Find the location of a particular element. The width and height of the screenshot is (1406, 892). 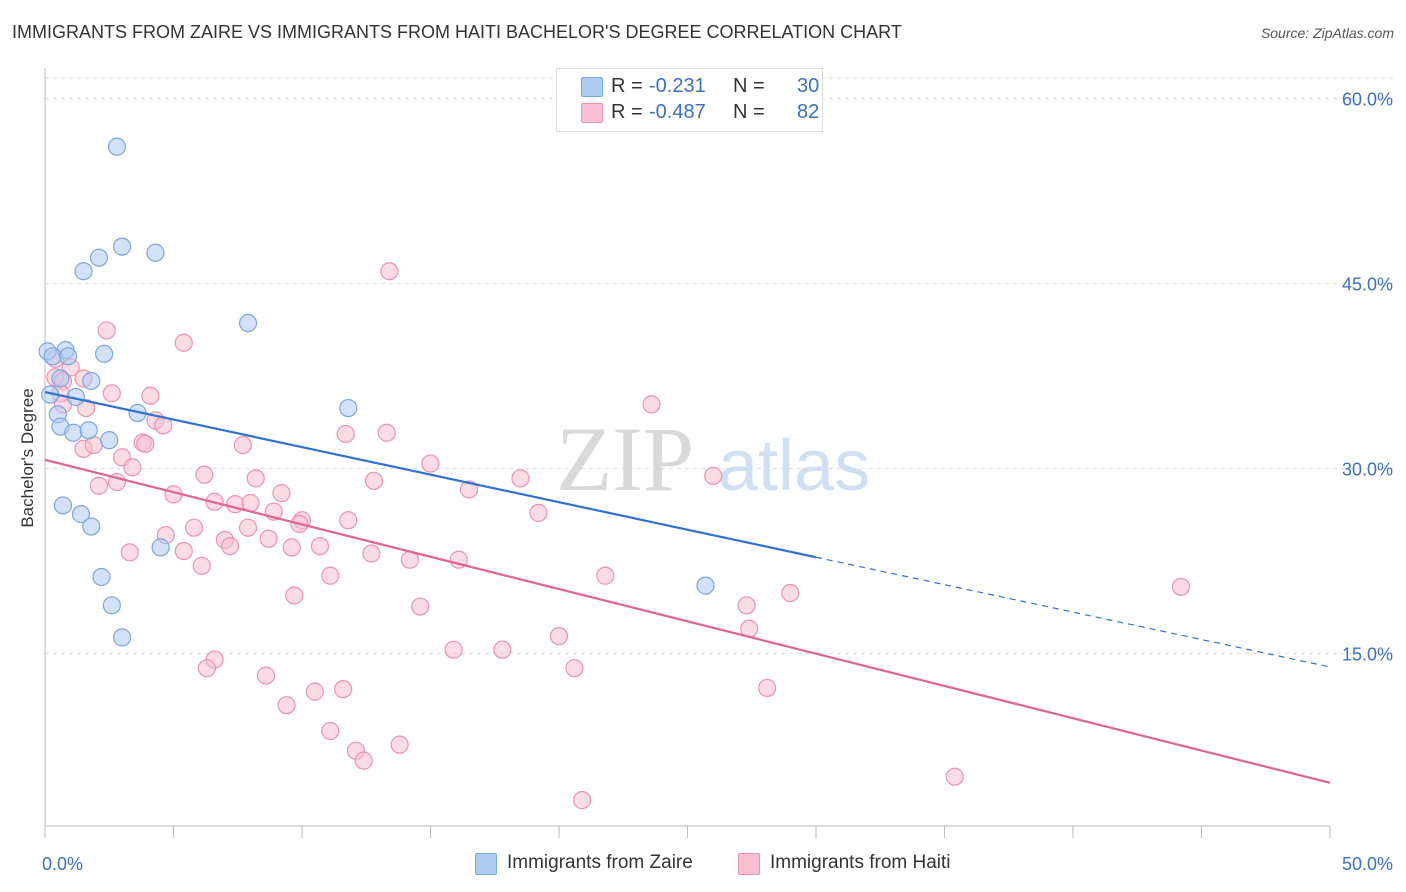

zaire-n-value: 30 is located at coordinates (808, 86).